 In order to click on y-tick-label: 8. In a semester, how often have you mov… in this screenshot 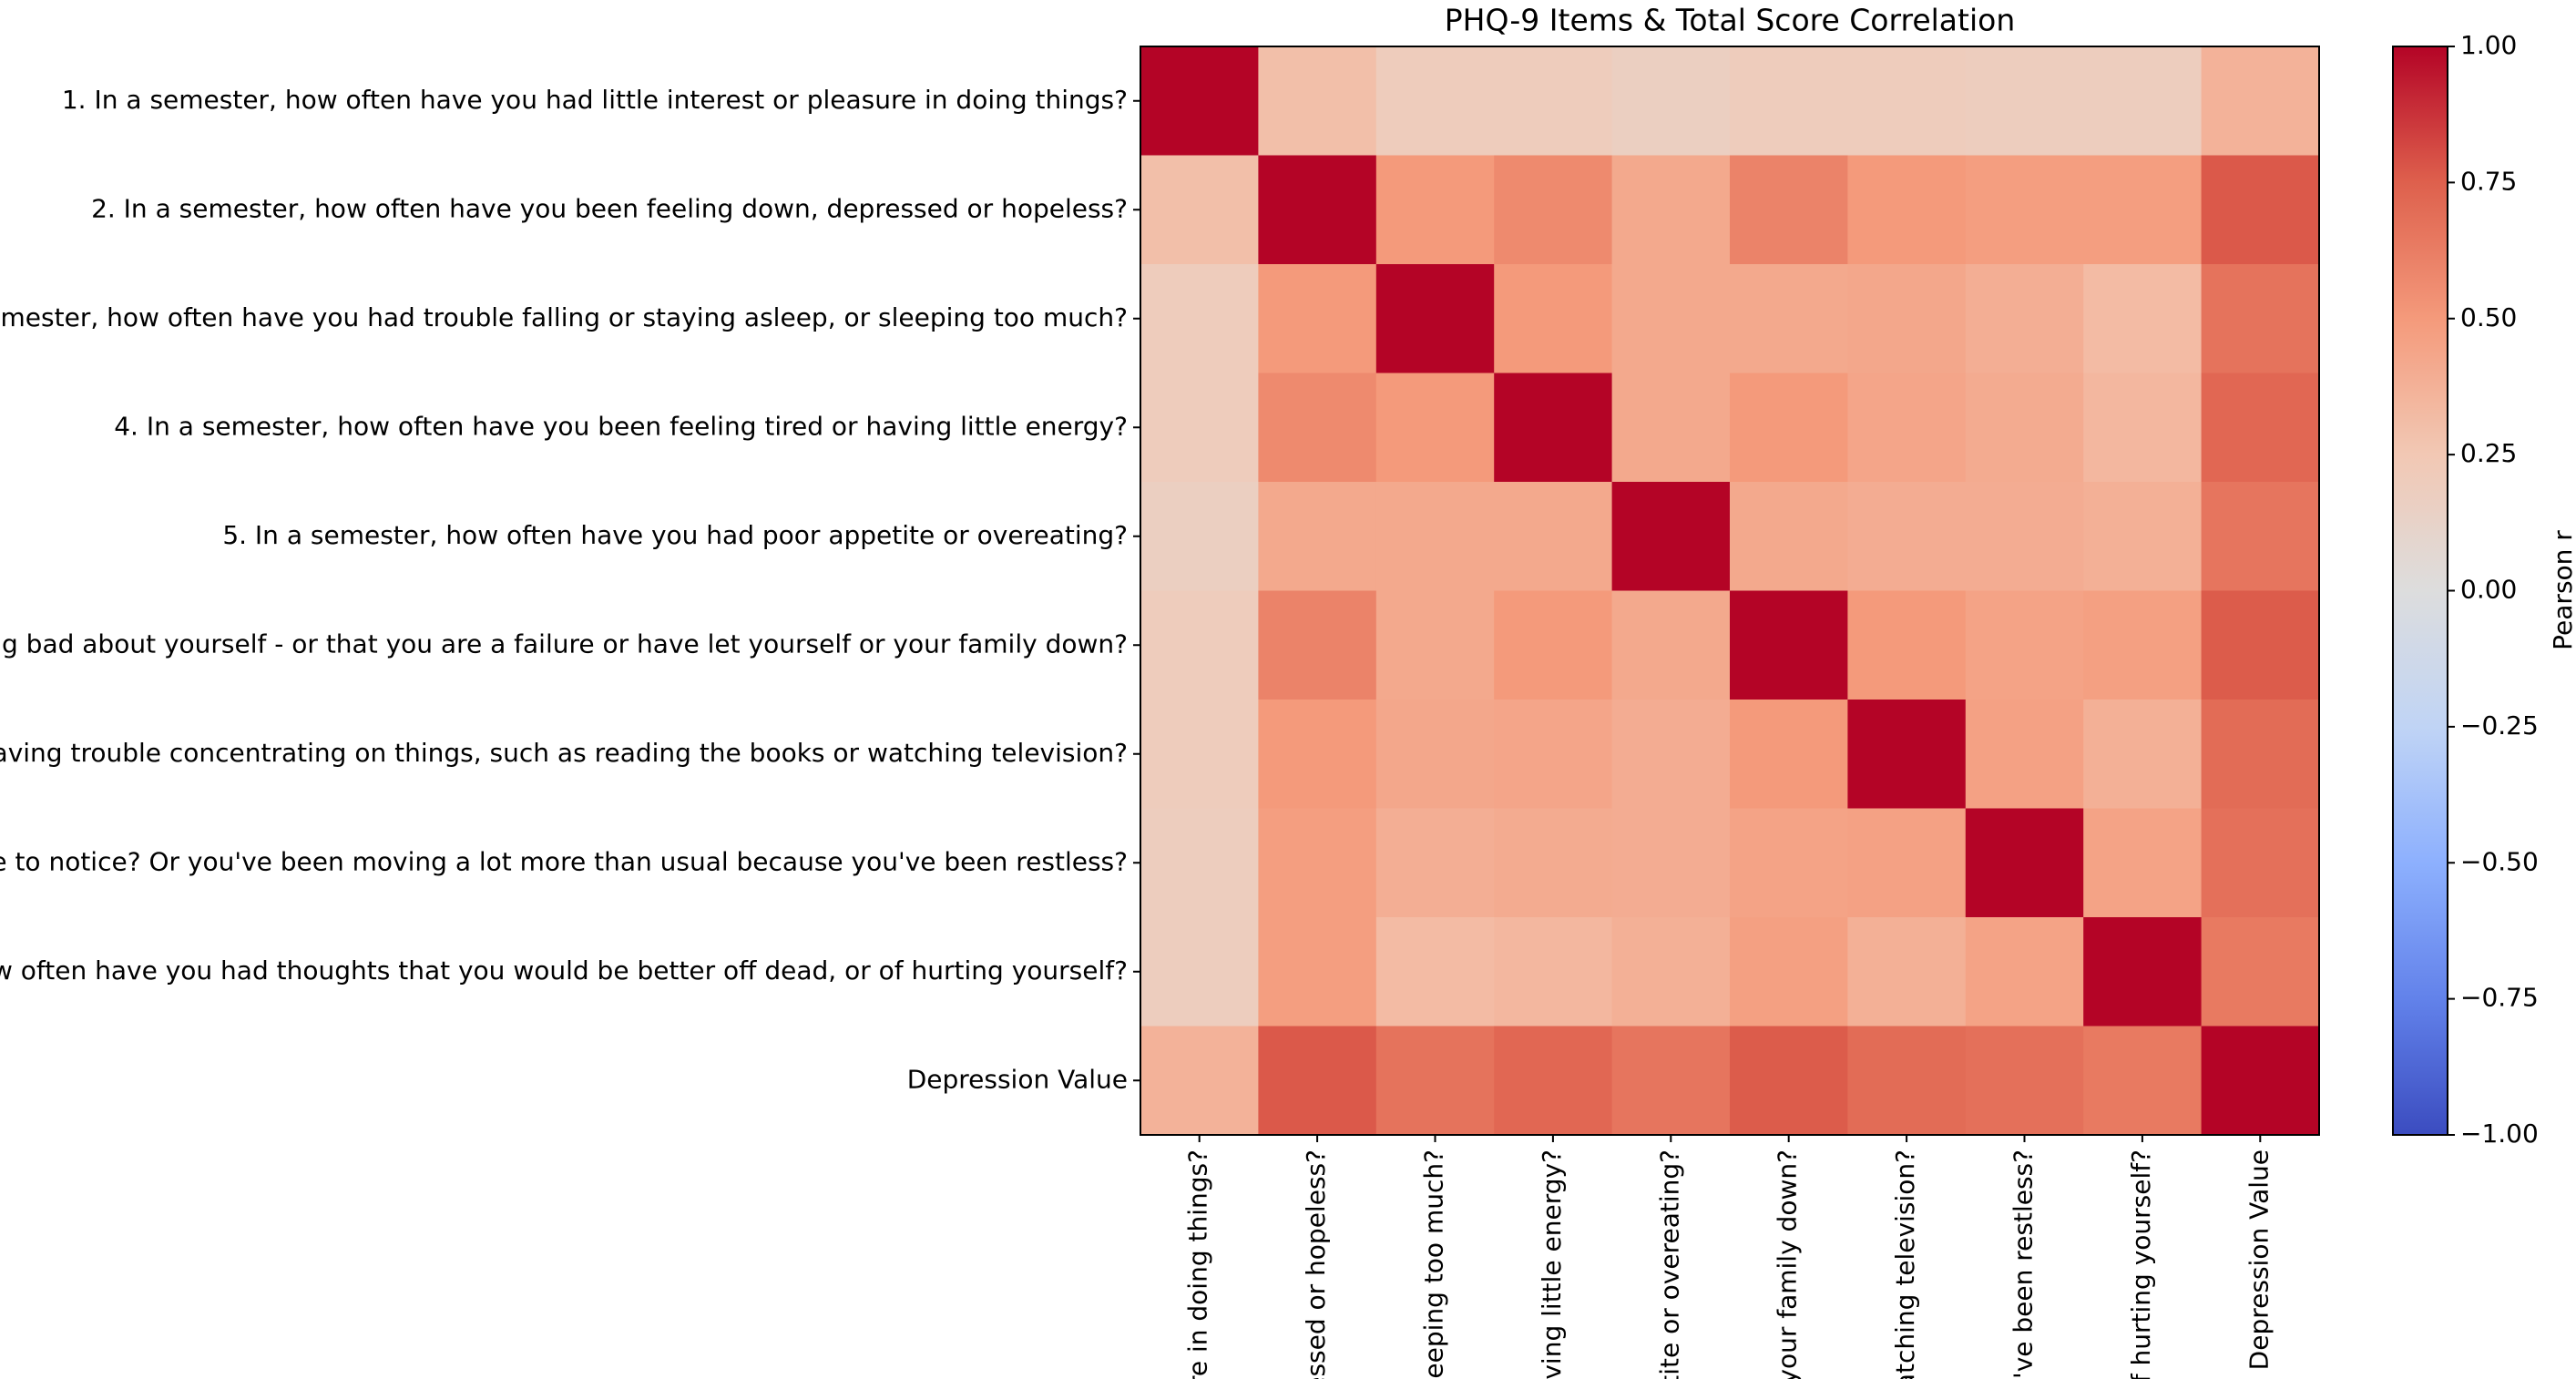, I will do `click(564, 861)`.